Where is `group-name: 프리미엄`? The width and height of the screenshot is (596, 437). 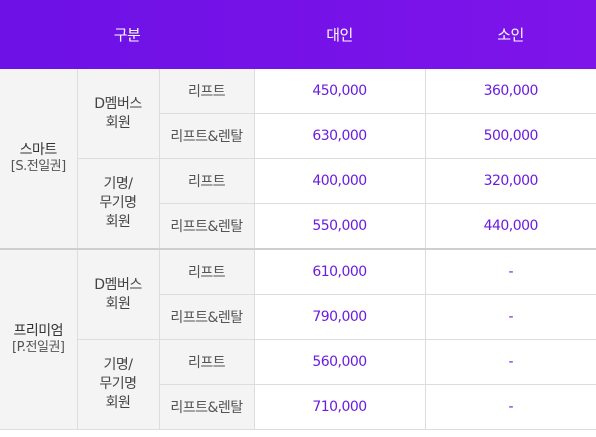 group-name: 프리미엄 is located at coordinates (38, 330).